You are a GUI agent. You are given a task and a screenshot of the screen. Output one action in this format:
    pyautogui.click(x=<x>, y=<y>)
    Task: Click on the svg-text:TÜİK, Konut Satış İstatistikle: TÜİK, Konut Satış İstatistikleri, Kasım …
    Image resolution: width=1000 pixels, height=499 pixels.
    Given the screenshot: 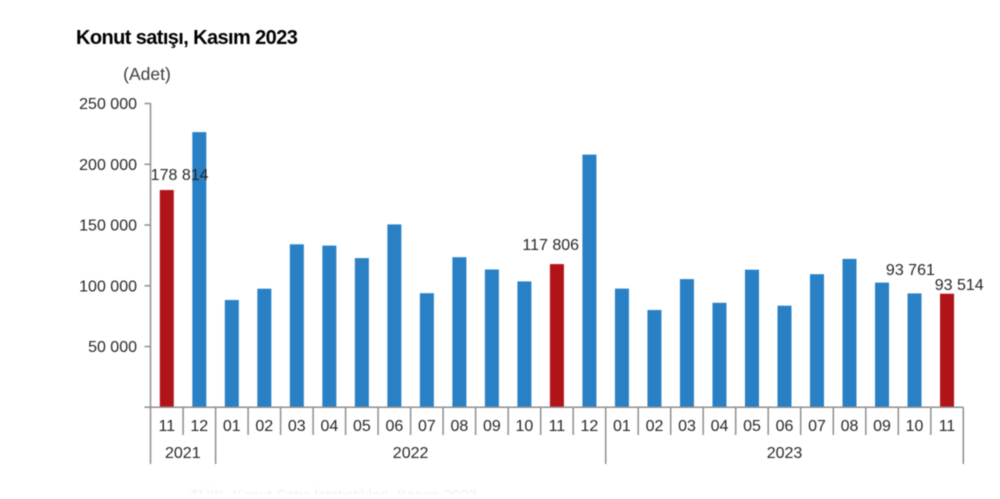 What is the action you would take?
    pyautogui.click(x=333, y=490)
    